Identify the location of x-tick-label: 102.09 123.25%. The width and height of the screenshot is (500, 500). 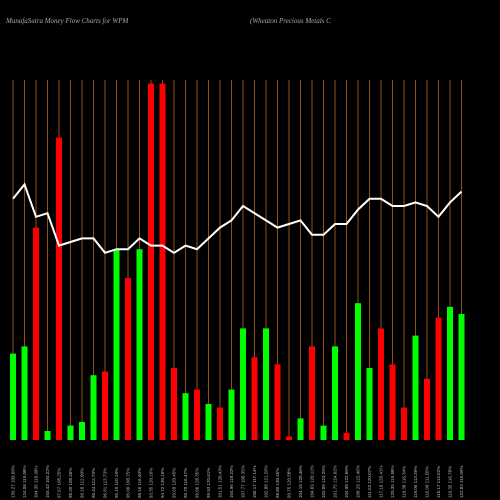
(323, 481).